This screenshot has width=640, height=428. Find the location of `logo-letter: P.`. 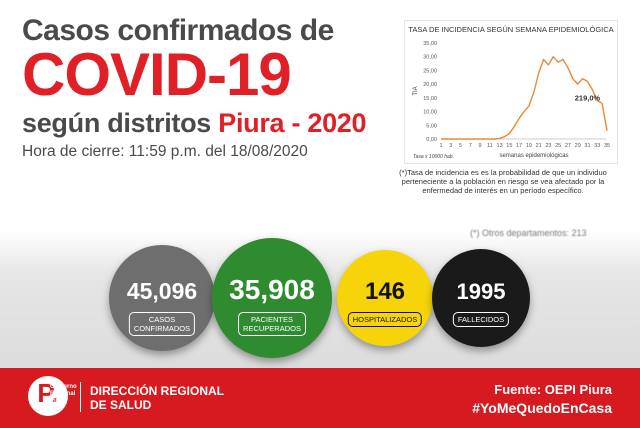

logo-letter: P. is located at coordinates (48, 393).